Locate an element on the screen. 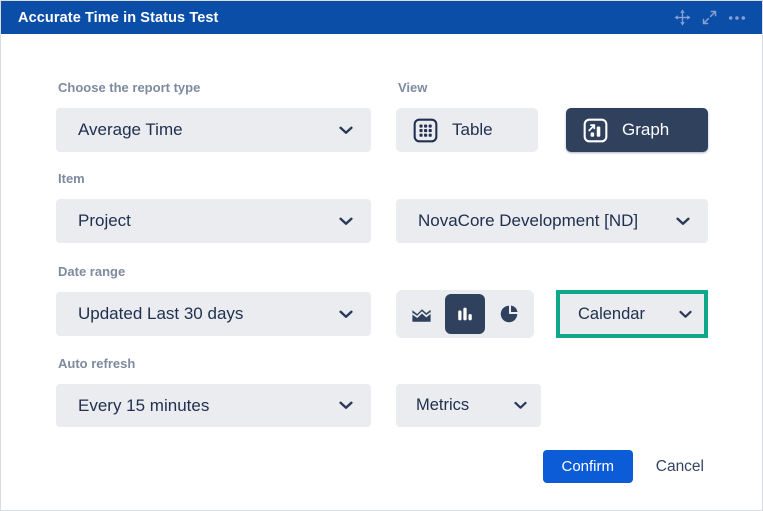  table-grid-icon is located at coordinates (425, 130).